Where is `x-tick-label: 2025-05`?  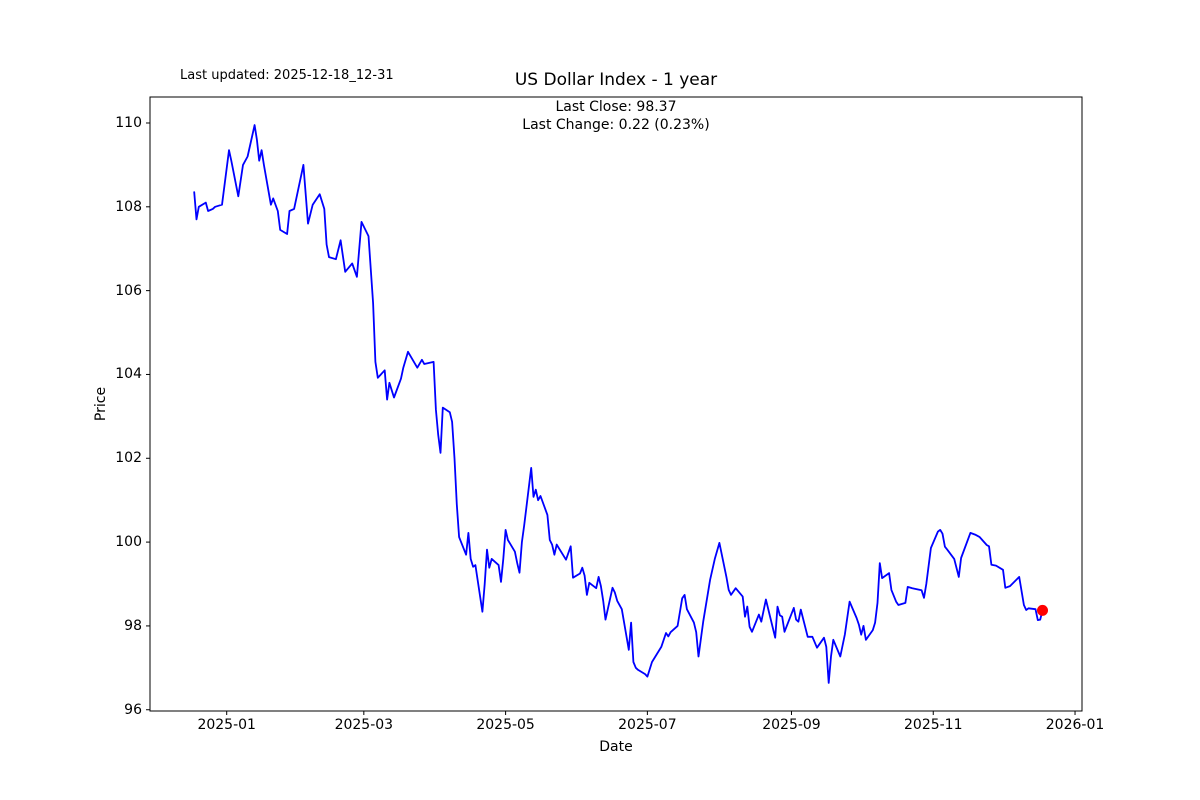
x-tick-label: 2025-05 is located at coordinates (505, 725).